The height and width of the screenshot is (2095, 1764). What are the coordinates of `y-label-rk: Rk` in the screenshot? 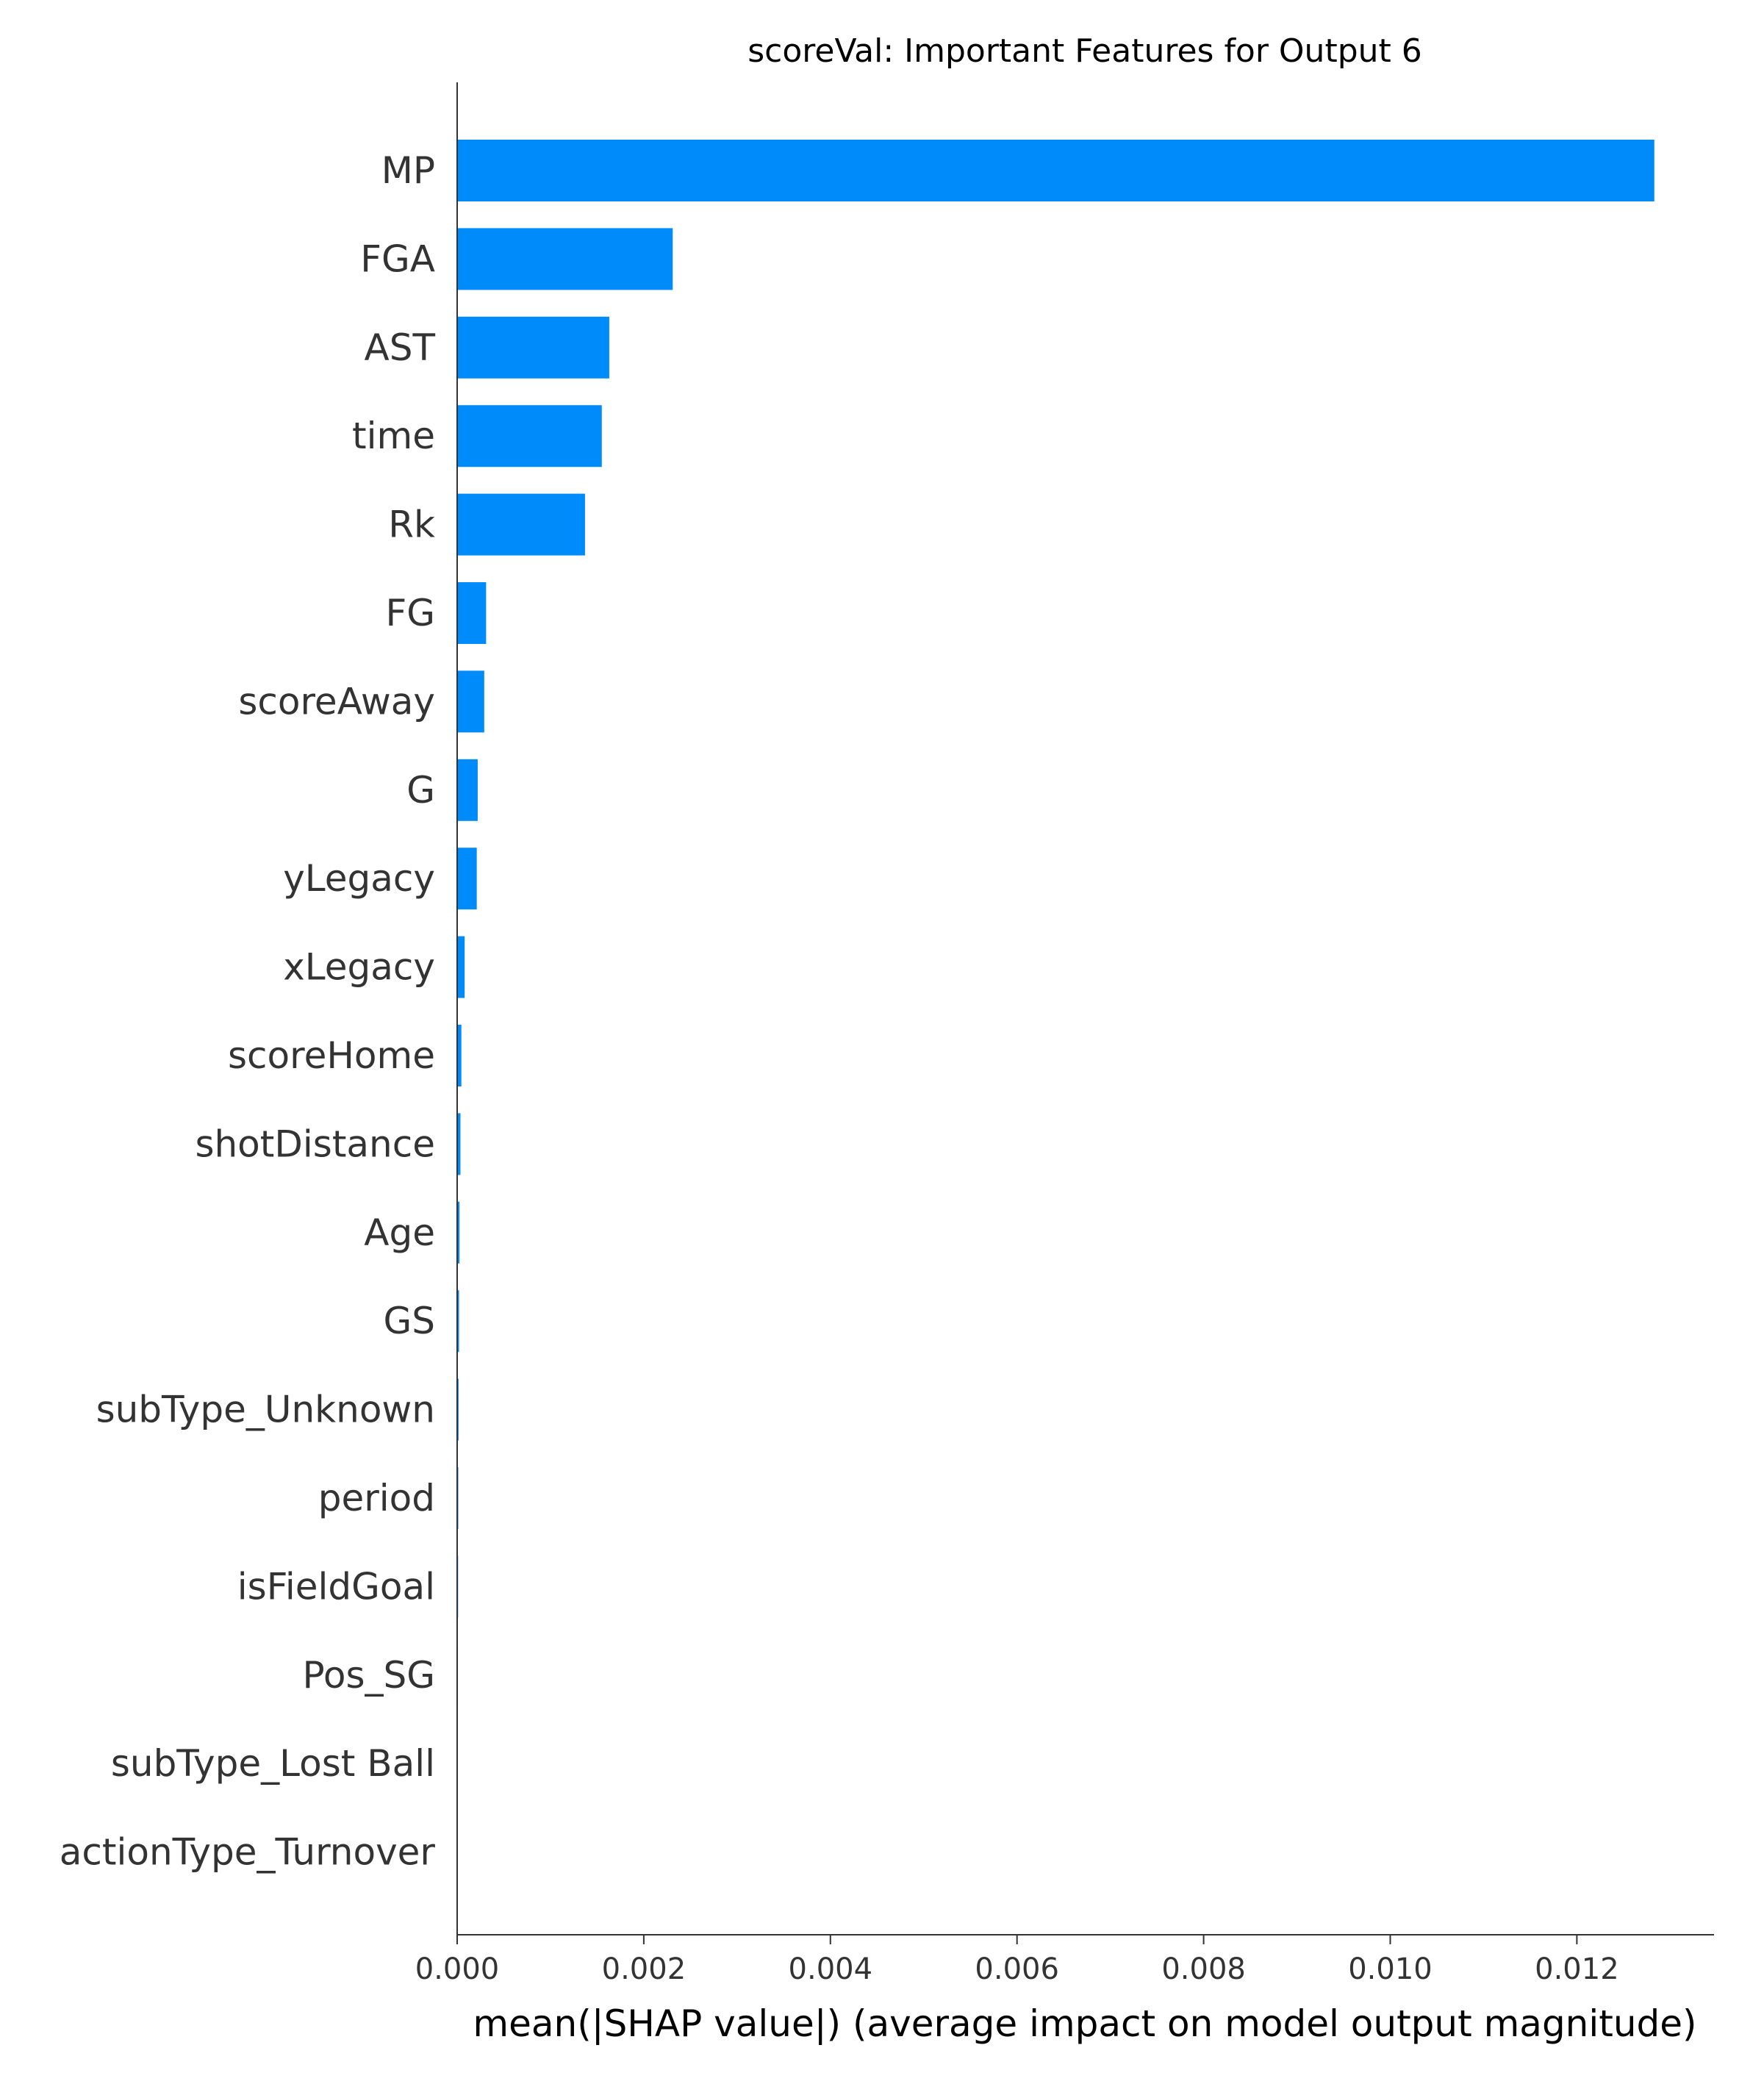 It's located at (411, 525).